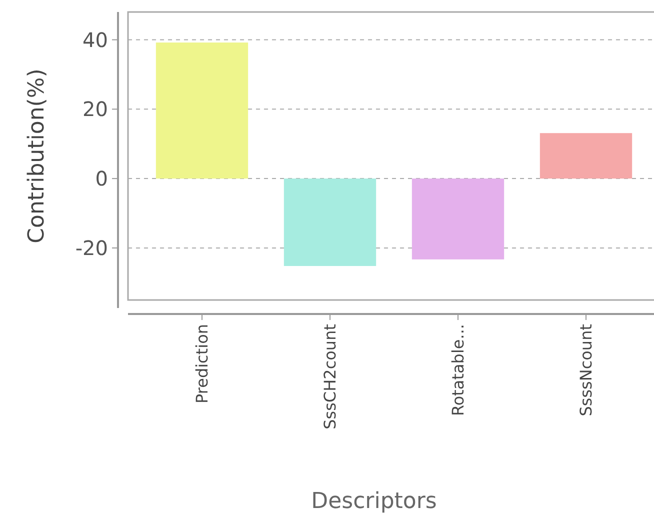 This screenshot has width=654, height=522. What do you see at coordinates (91, 248) in the screenshot?
I see `y-tick-label: -20` at bounding box center [91, 248].